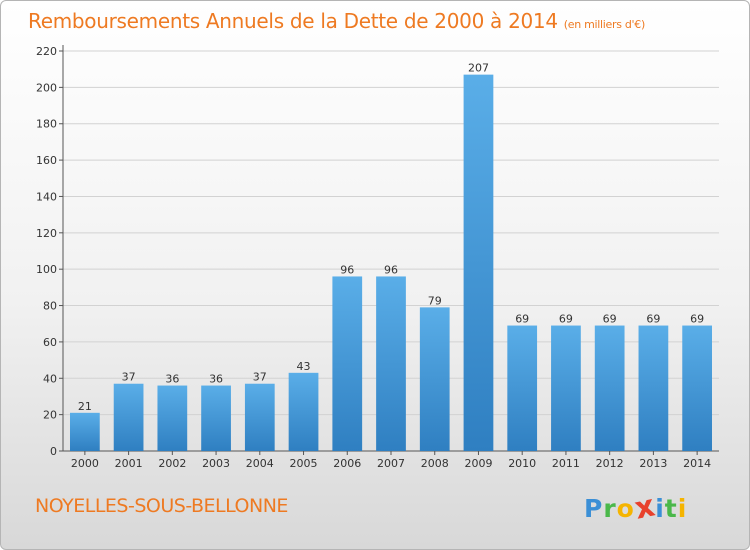 This screenshot has height=550, width=750. Describe the element at coordinates (347, 463) in the screenshot. I see `x-tick-label: 2006` at that location.